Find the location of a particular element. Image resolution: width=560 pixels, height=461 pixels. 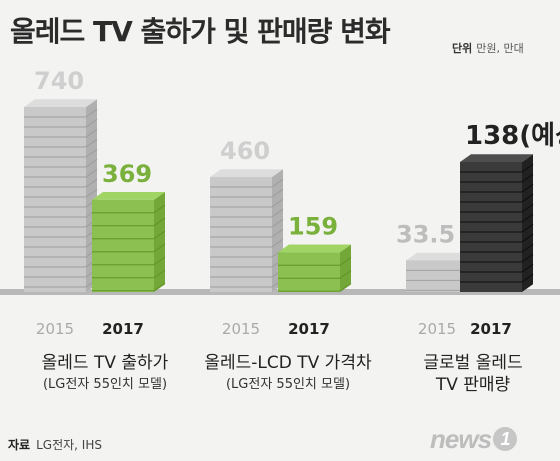

unit-text: 만원, 만대 is located at coordinates (500, 48).